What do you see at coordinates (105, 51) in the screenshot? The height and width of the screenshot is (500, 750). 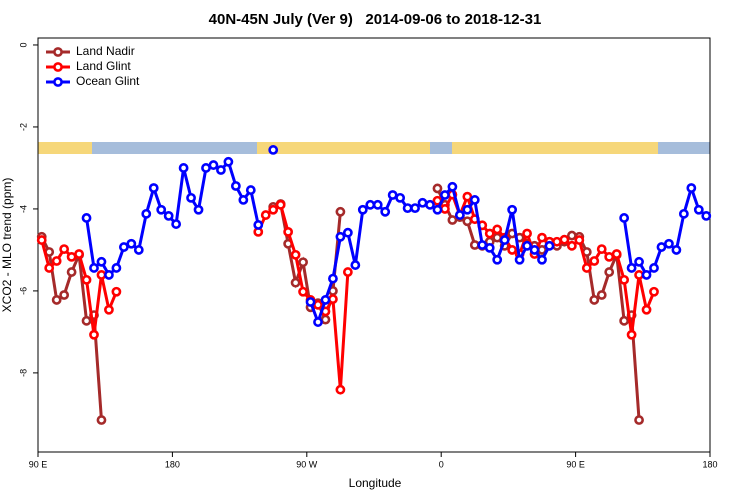 I see `legend-label: Land Nadir` at bounding box center [105, 51].